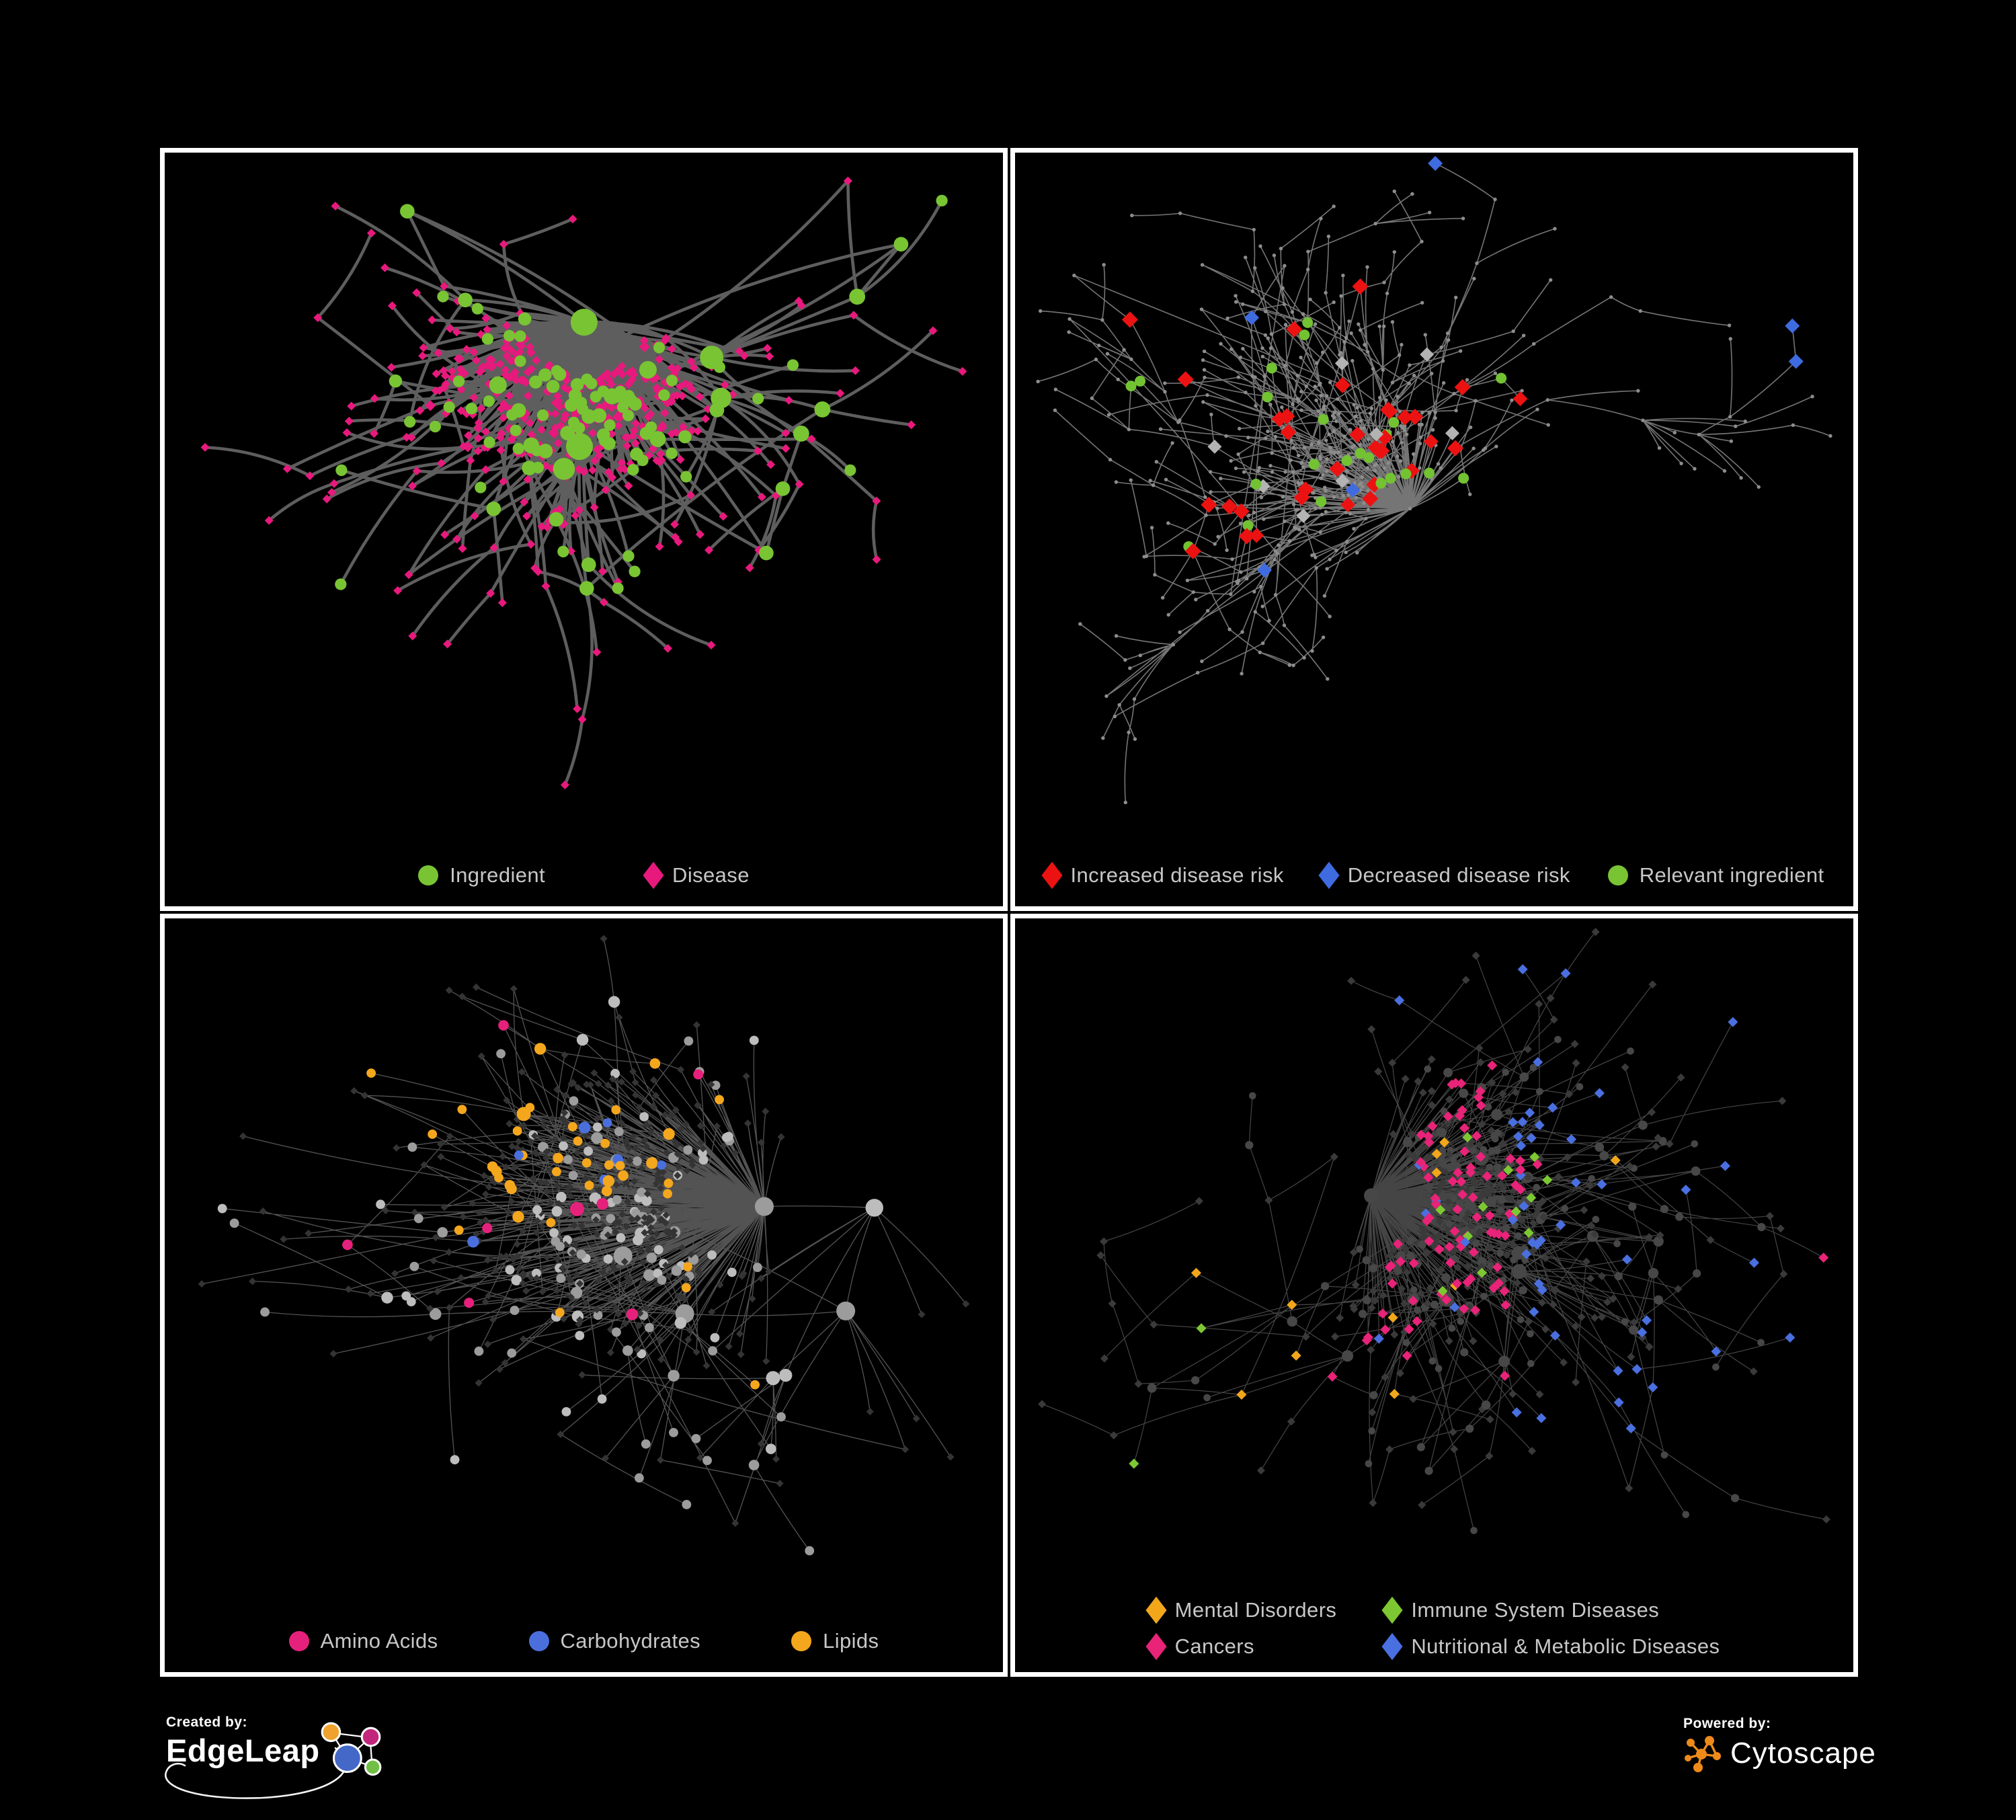  Describe the element at coordinates (630, 1641) in the screenshot. I see `carbohydrates-label: Carbohydrates` at that location.